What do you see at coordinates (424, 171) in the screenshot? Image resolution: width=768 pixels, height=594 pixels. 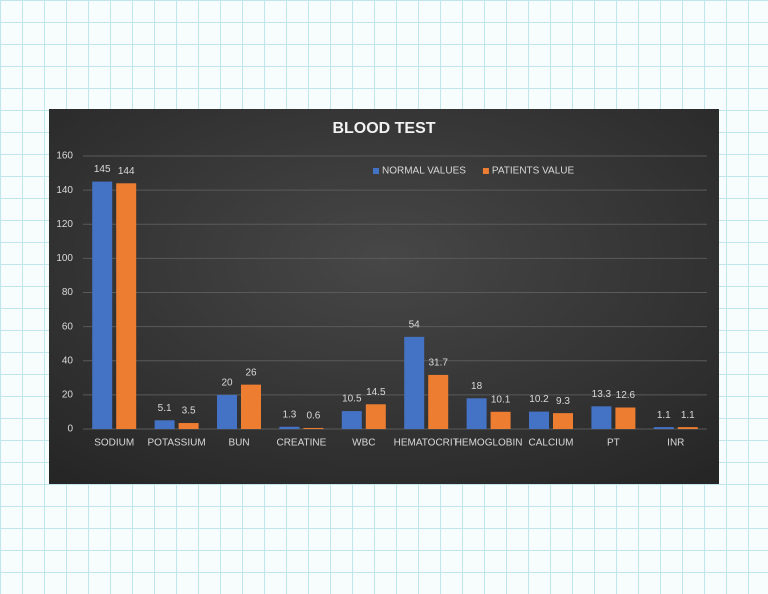 I see `legend-label: NORMAL VALUES` at bounding box center [424, 171].